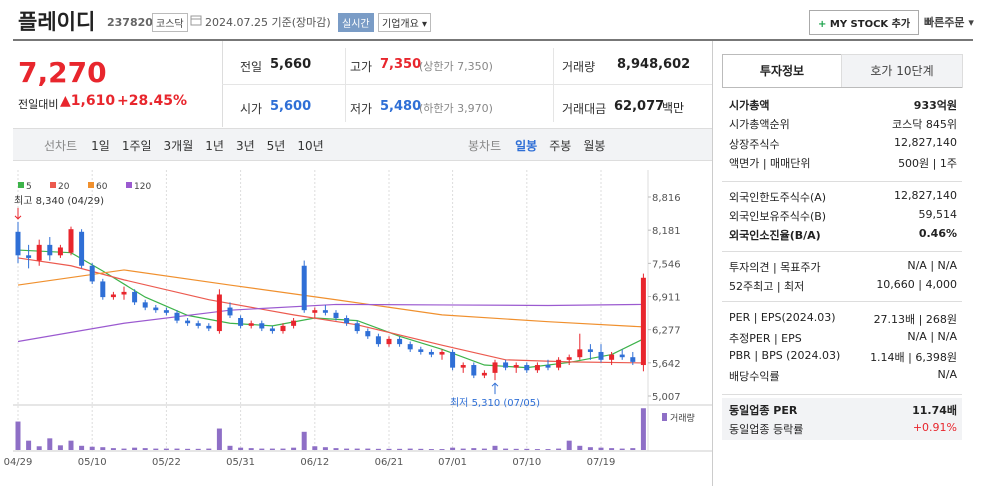 The width and height of the screenshot is (987, 486). I want to click on period-tab: 1년, so click(214, 146).